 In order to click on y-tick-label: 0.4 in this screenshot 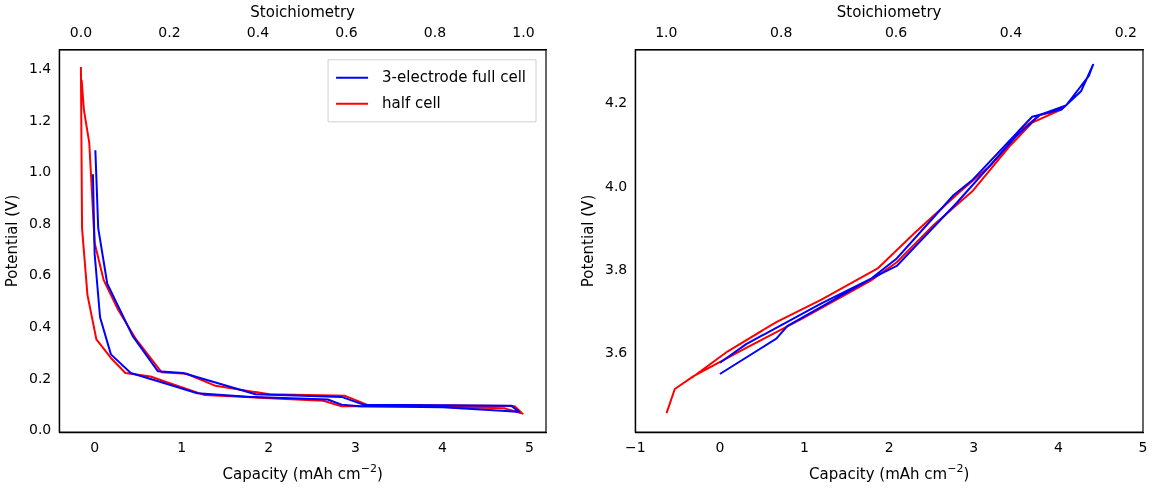, I will do `click(40, 325)`.